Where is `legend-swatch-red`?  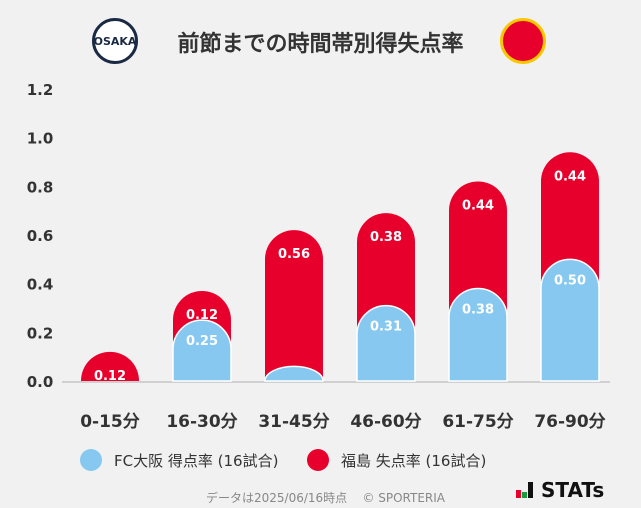
legend-swatch-red is located at coordinates (318, 460).